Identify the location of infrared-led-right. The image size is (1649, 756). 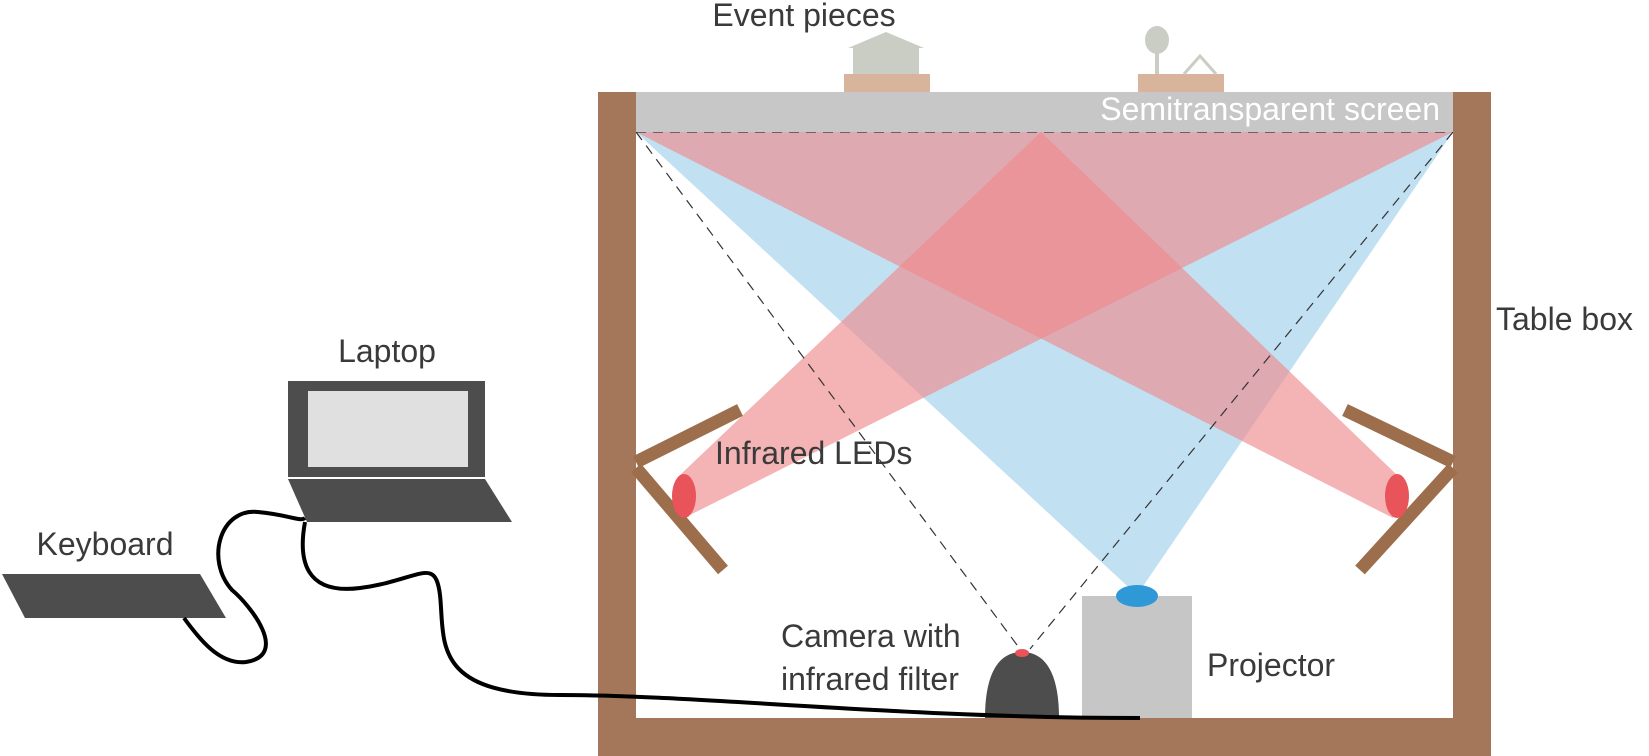
(1397, 496).